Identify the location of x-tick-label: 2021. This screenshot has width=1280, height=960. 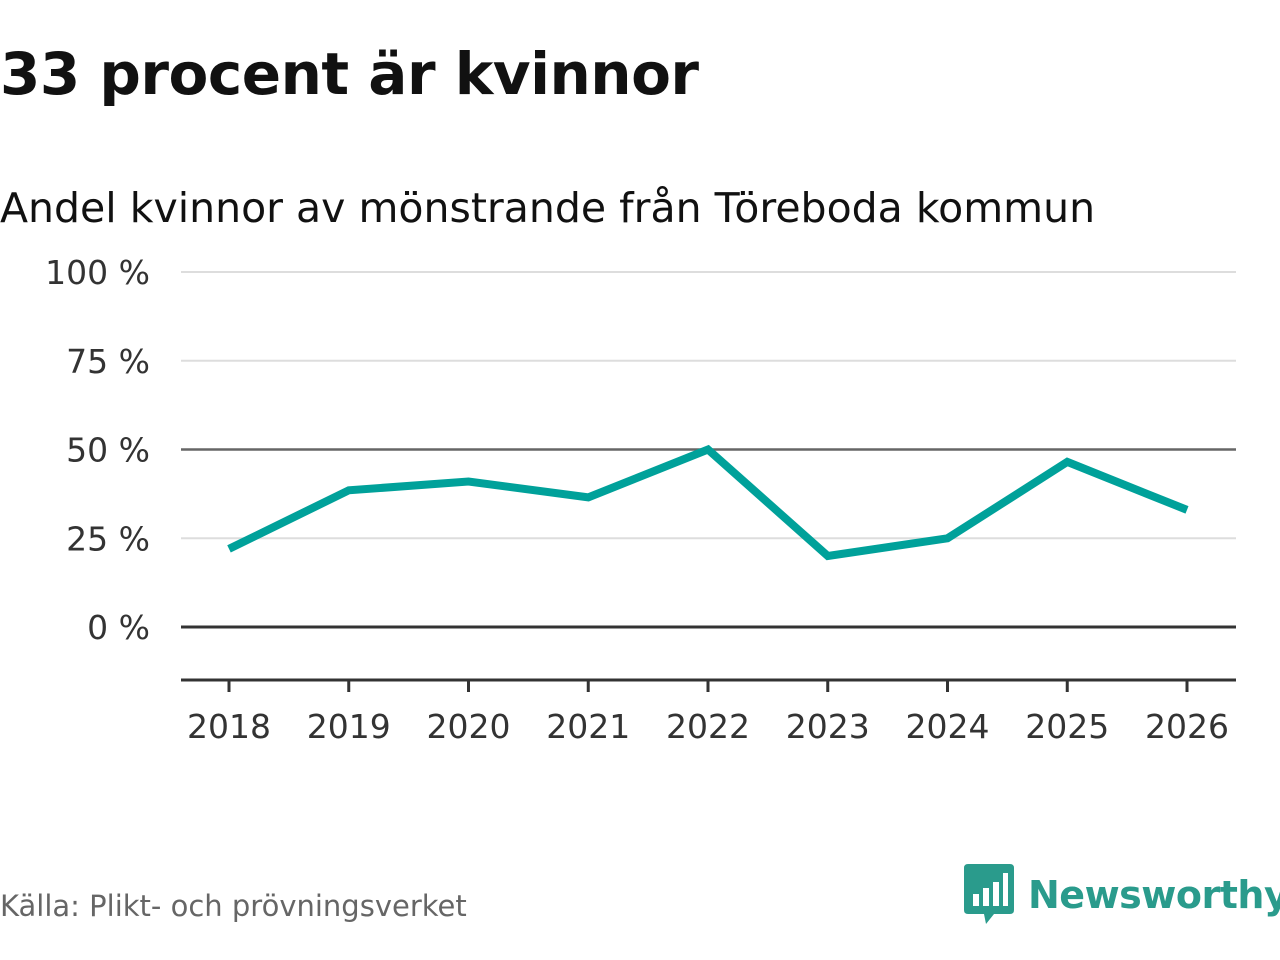
(588, 726).